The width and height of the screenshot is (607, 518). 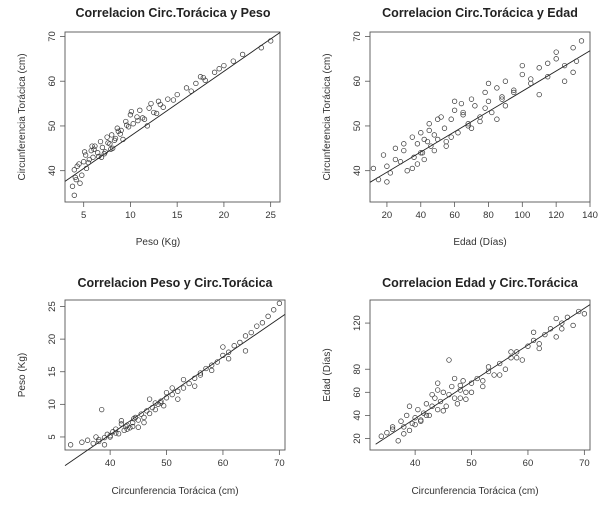 What do you see at coordinates (522, 215) in the screenshot?
I see `x-tick-label: 100` at bounding box center [522, 215].